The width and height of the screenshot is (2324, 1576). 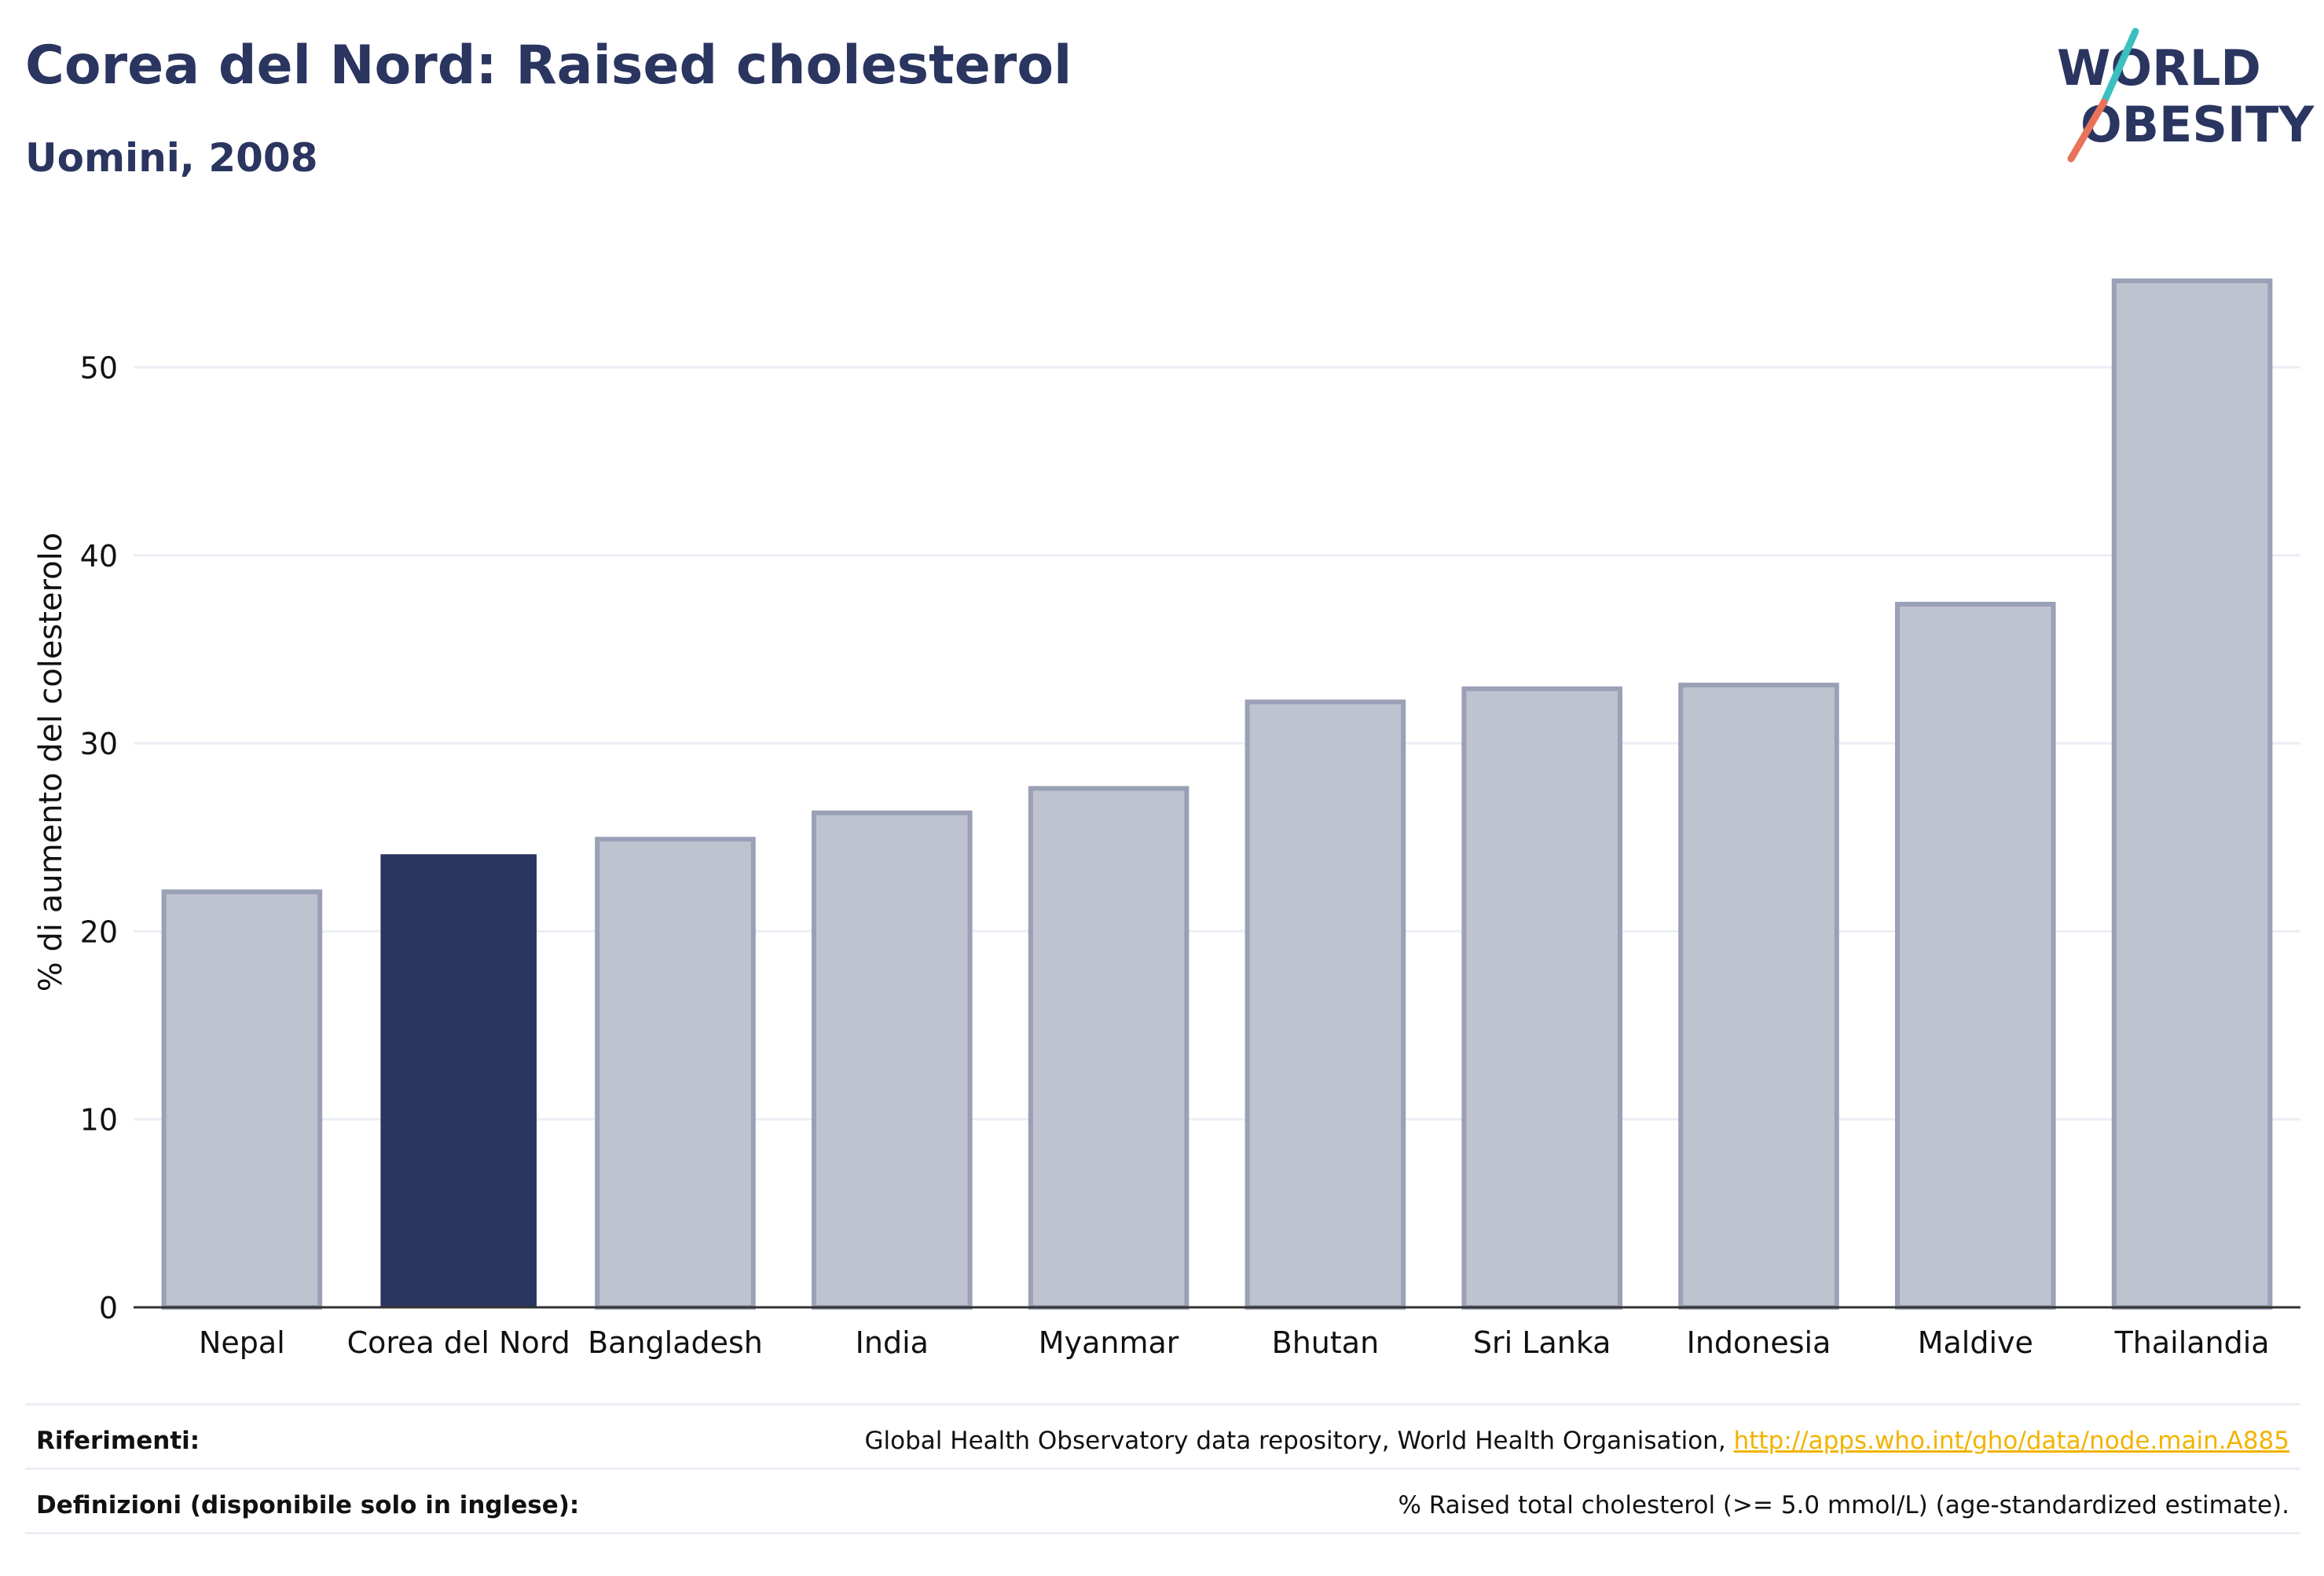 What do you see at coordinates (1162, 1469) in the screenshot?
I see `footer-divider-middle` at bounding box center [1162, 1469].